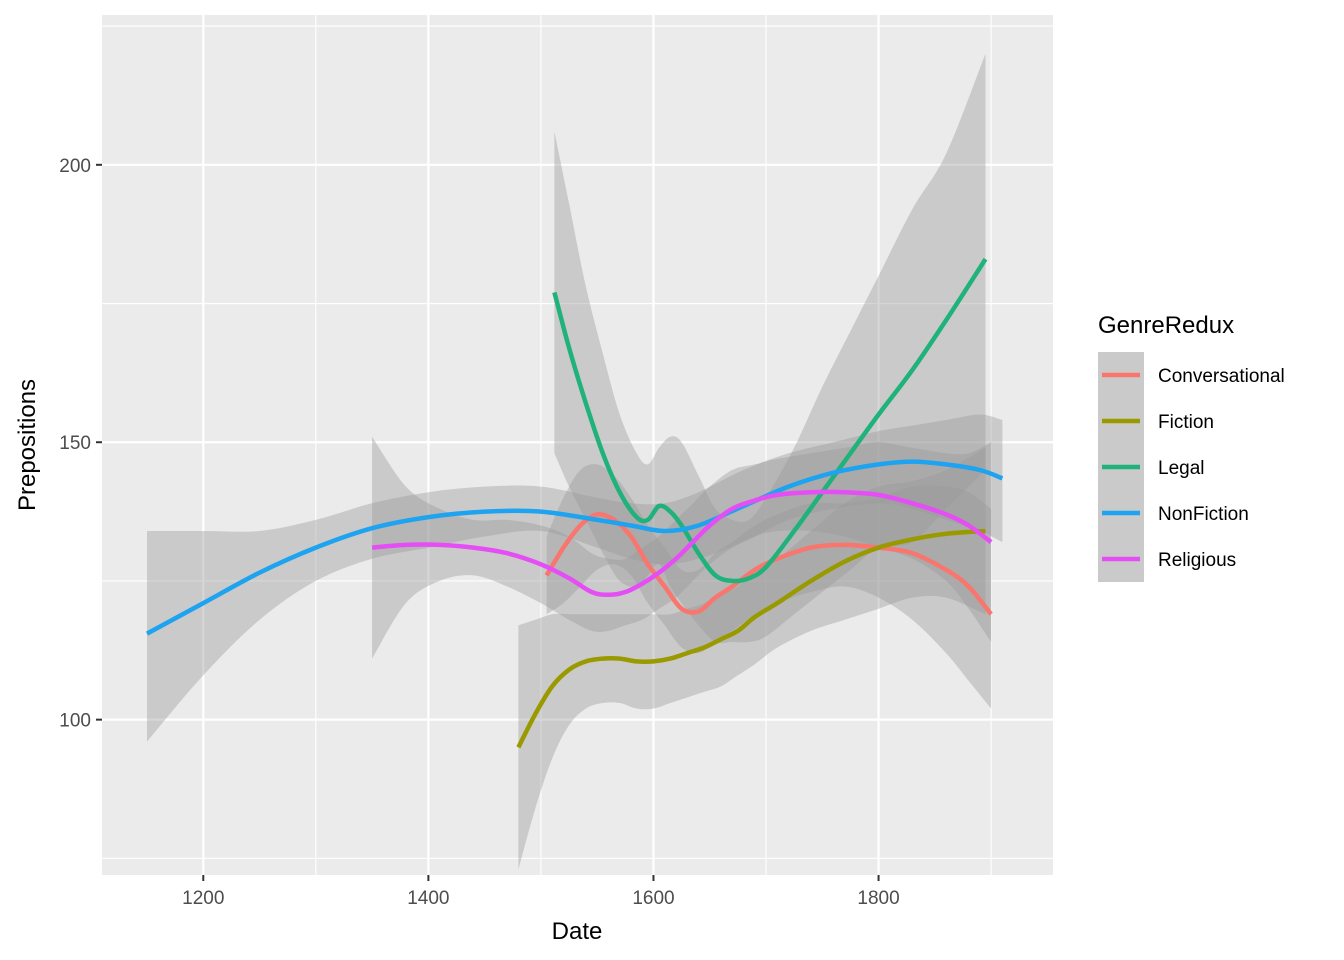 The image size is (1344, 960). I want to click on x-axis-title: Date, so click(577, 931).